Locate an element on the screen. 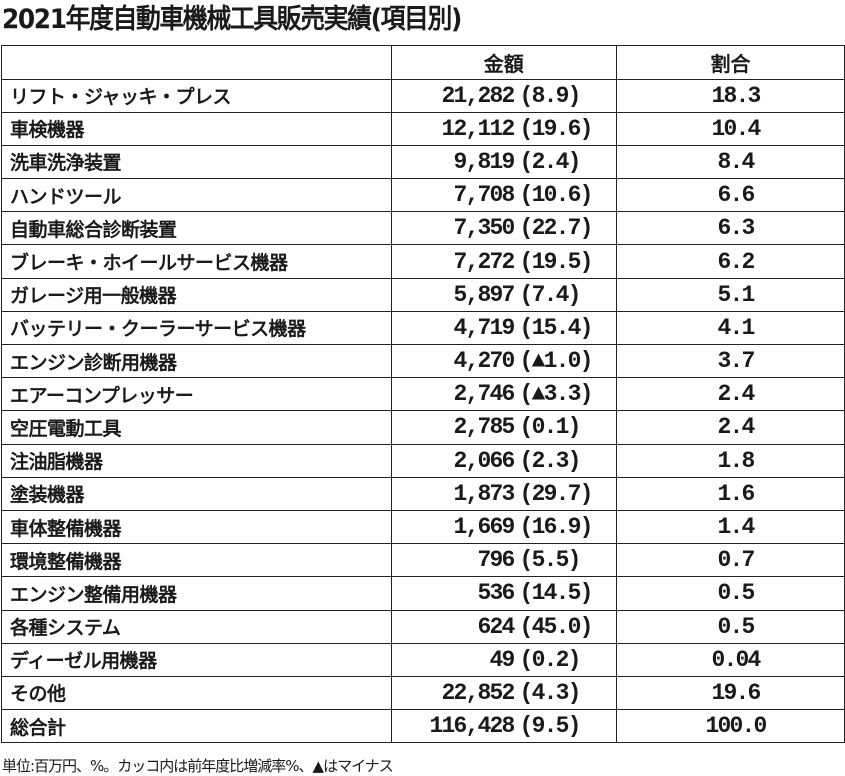  share-cell: 19.6 is located at coordinates (730, 693).